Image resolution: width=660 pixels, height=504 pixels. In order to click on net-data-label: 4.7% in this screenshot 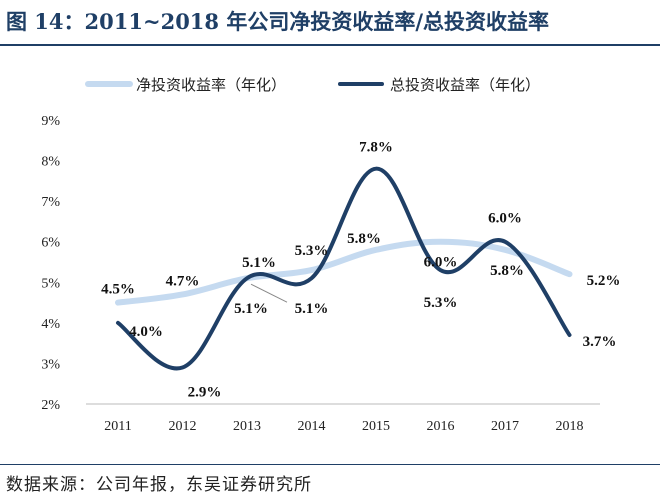, I will do `click(183, 281)`.